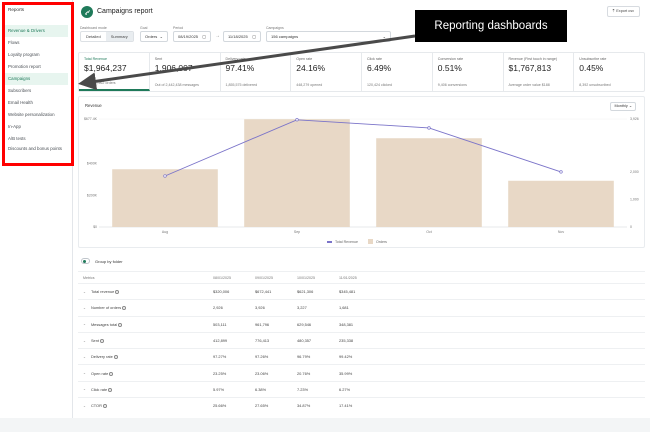 This screenshot has width=650, height=432. What do you see at coordinates (85, 261) in the screenshot?
I see `group-by-folder-toggle` at bounding box center [85, 261].